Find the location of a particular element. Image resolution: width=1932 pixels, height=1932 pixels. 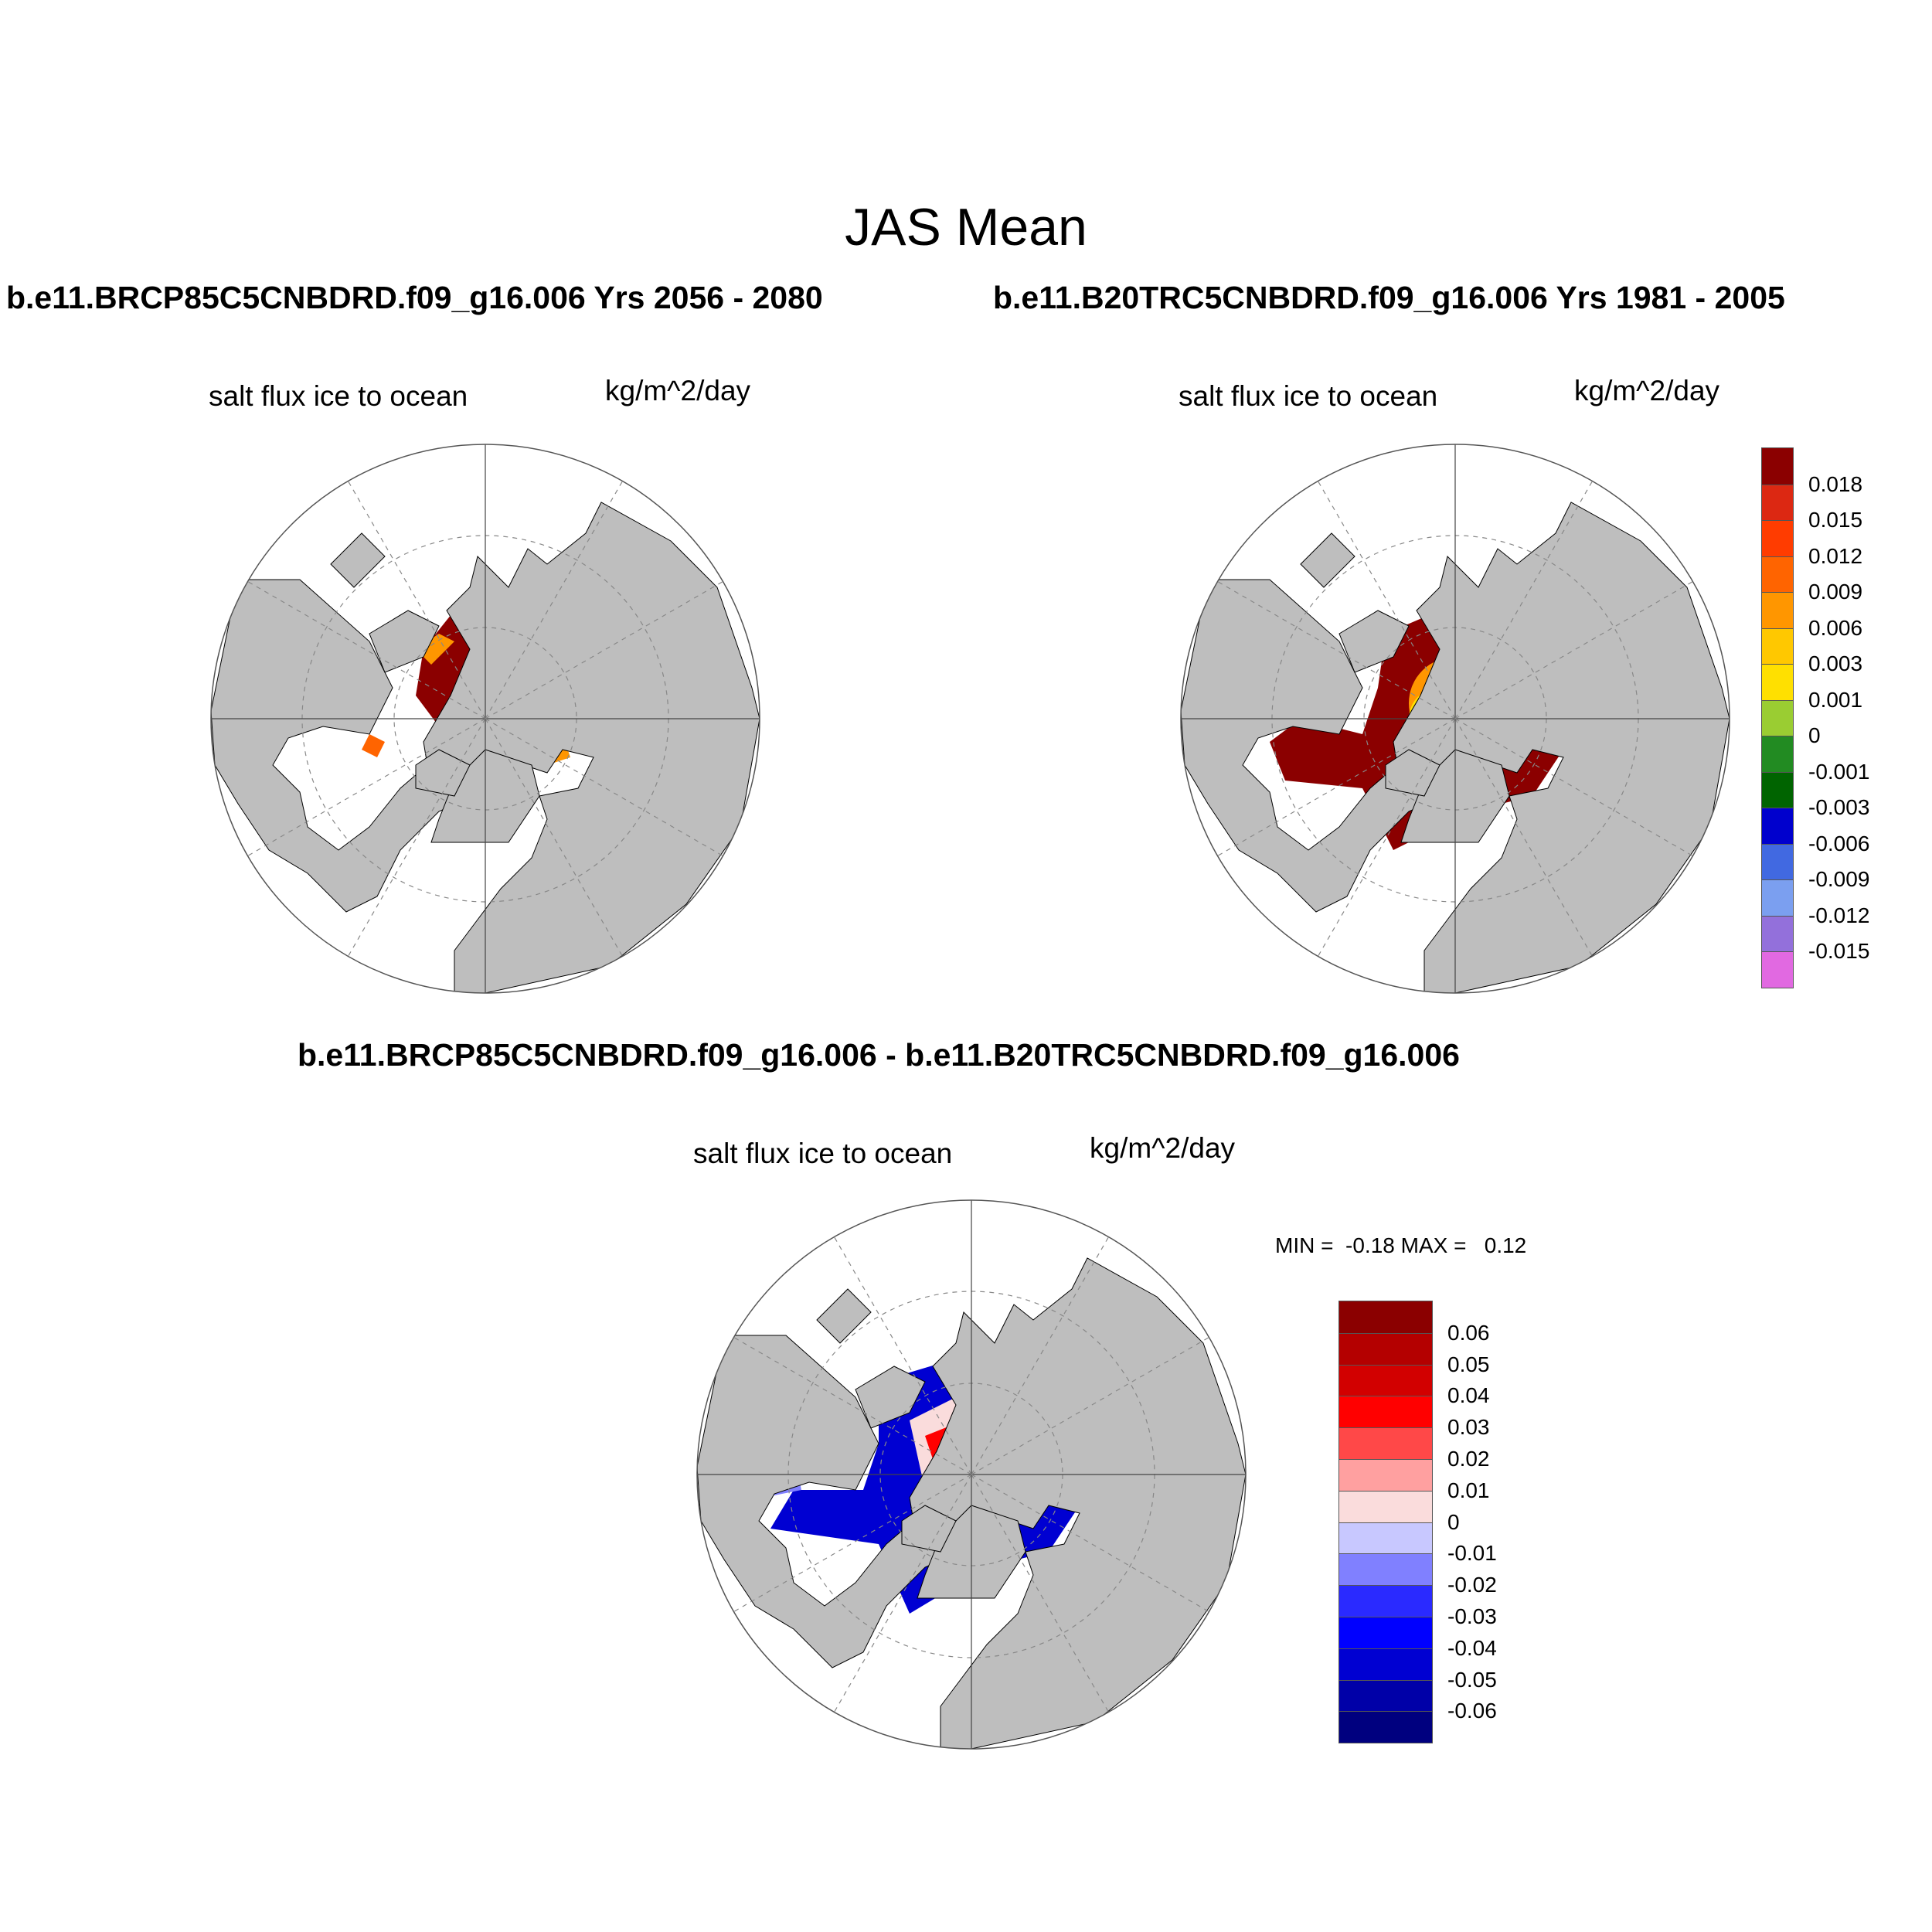

colorbar-absolute-tick-label: -0.006 is located at coordinates (1839, 843).